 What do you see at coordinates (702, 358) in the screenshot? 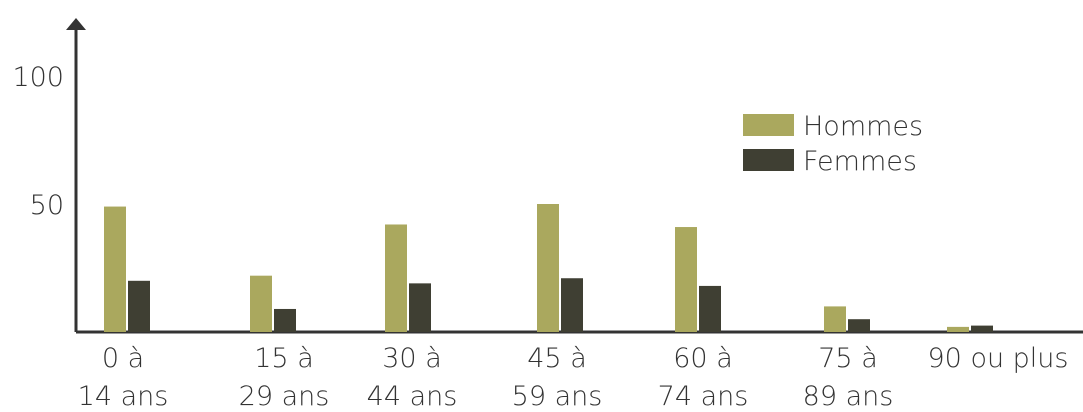
I see `x-tick-label: 60 à` at bounding box center [702, 358].